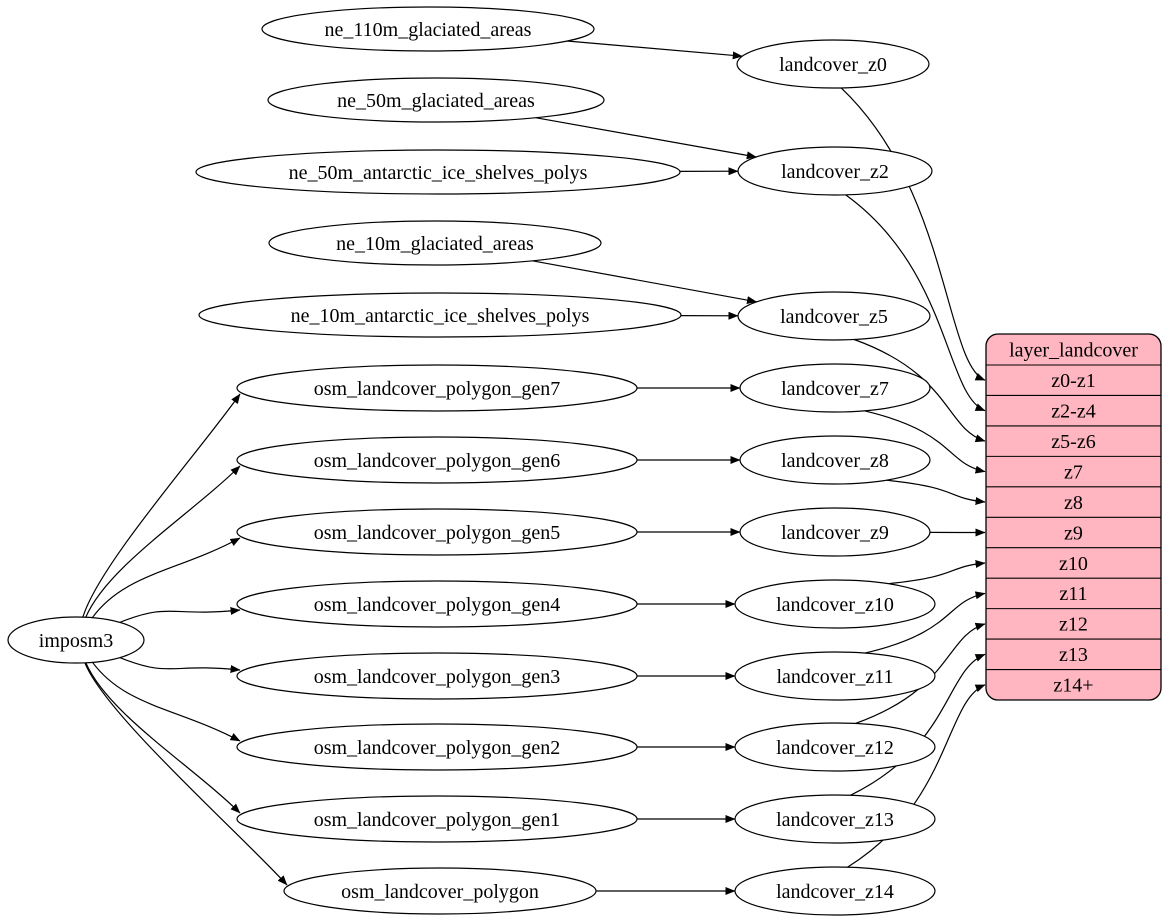 The image size is (1165, 923). I want to click on node-ne_10m_antarctic_ice_shelves_polys: ne_10m_antarctic_ice_shelves_polys, so click(440, 315).